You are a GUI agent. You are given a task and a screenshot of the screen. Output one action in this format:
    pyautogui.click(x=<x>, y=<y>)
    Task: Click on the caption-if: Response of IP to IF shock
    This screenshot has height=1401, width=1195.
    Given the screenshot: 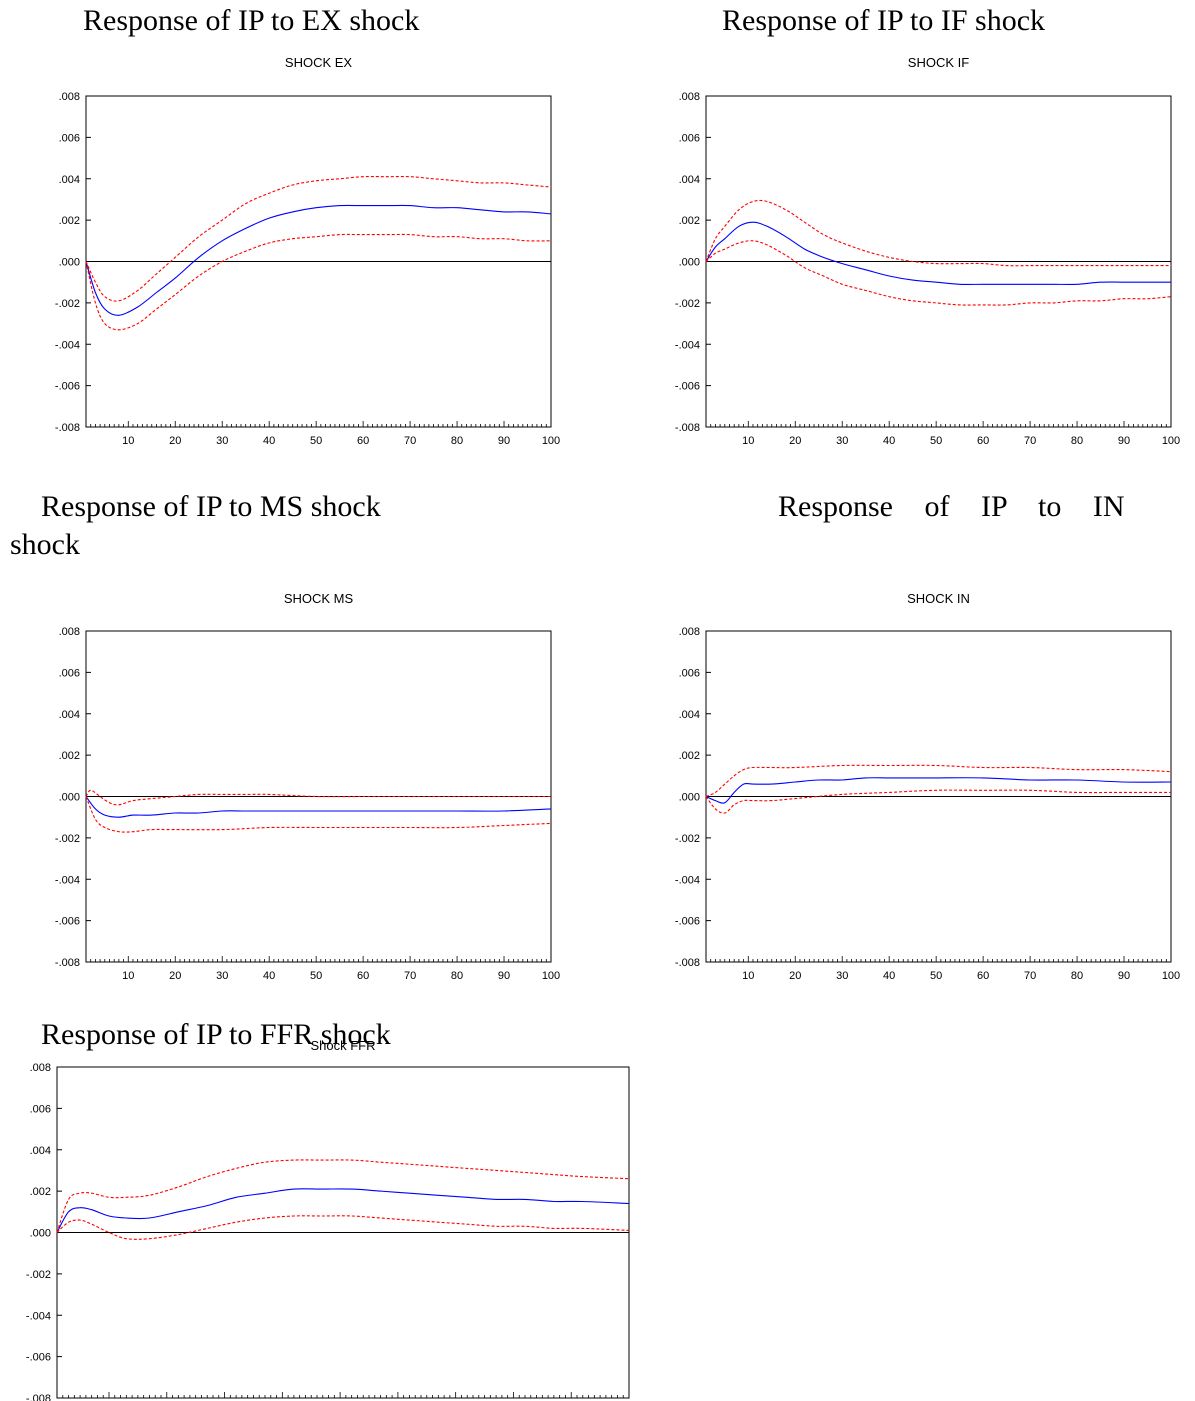 What is the action you would take?
    pyautogui.click(x=884, y=20)
    